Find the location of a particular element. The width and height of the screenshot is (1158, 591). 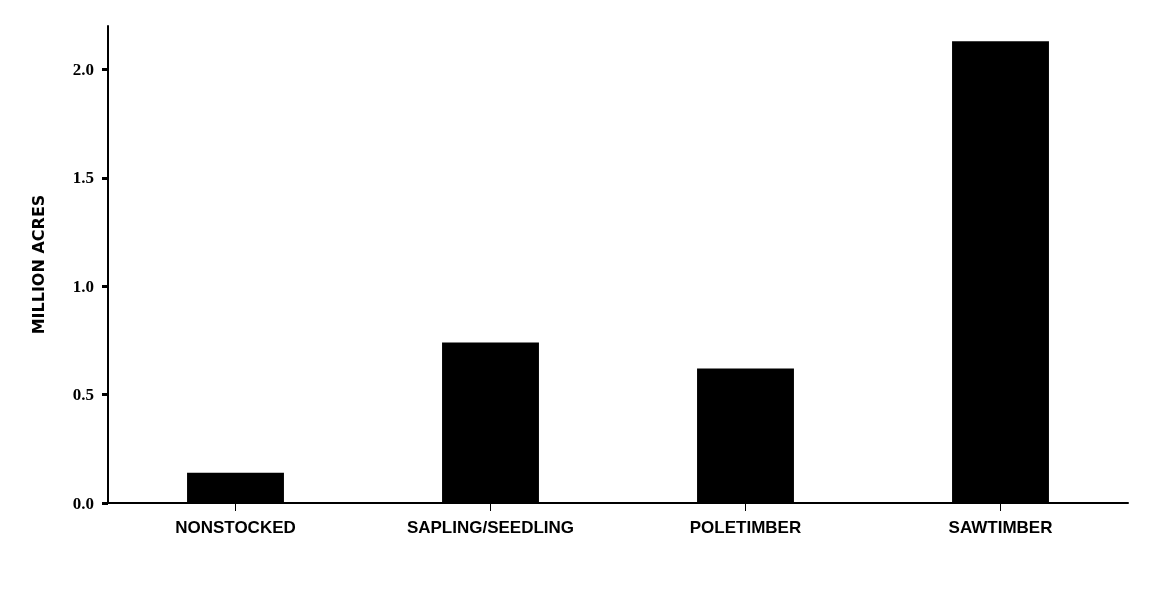

y-axis-title: MILLION ACRES is located at coordinates (38, 264).